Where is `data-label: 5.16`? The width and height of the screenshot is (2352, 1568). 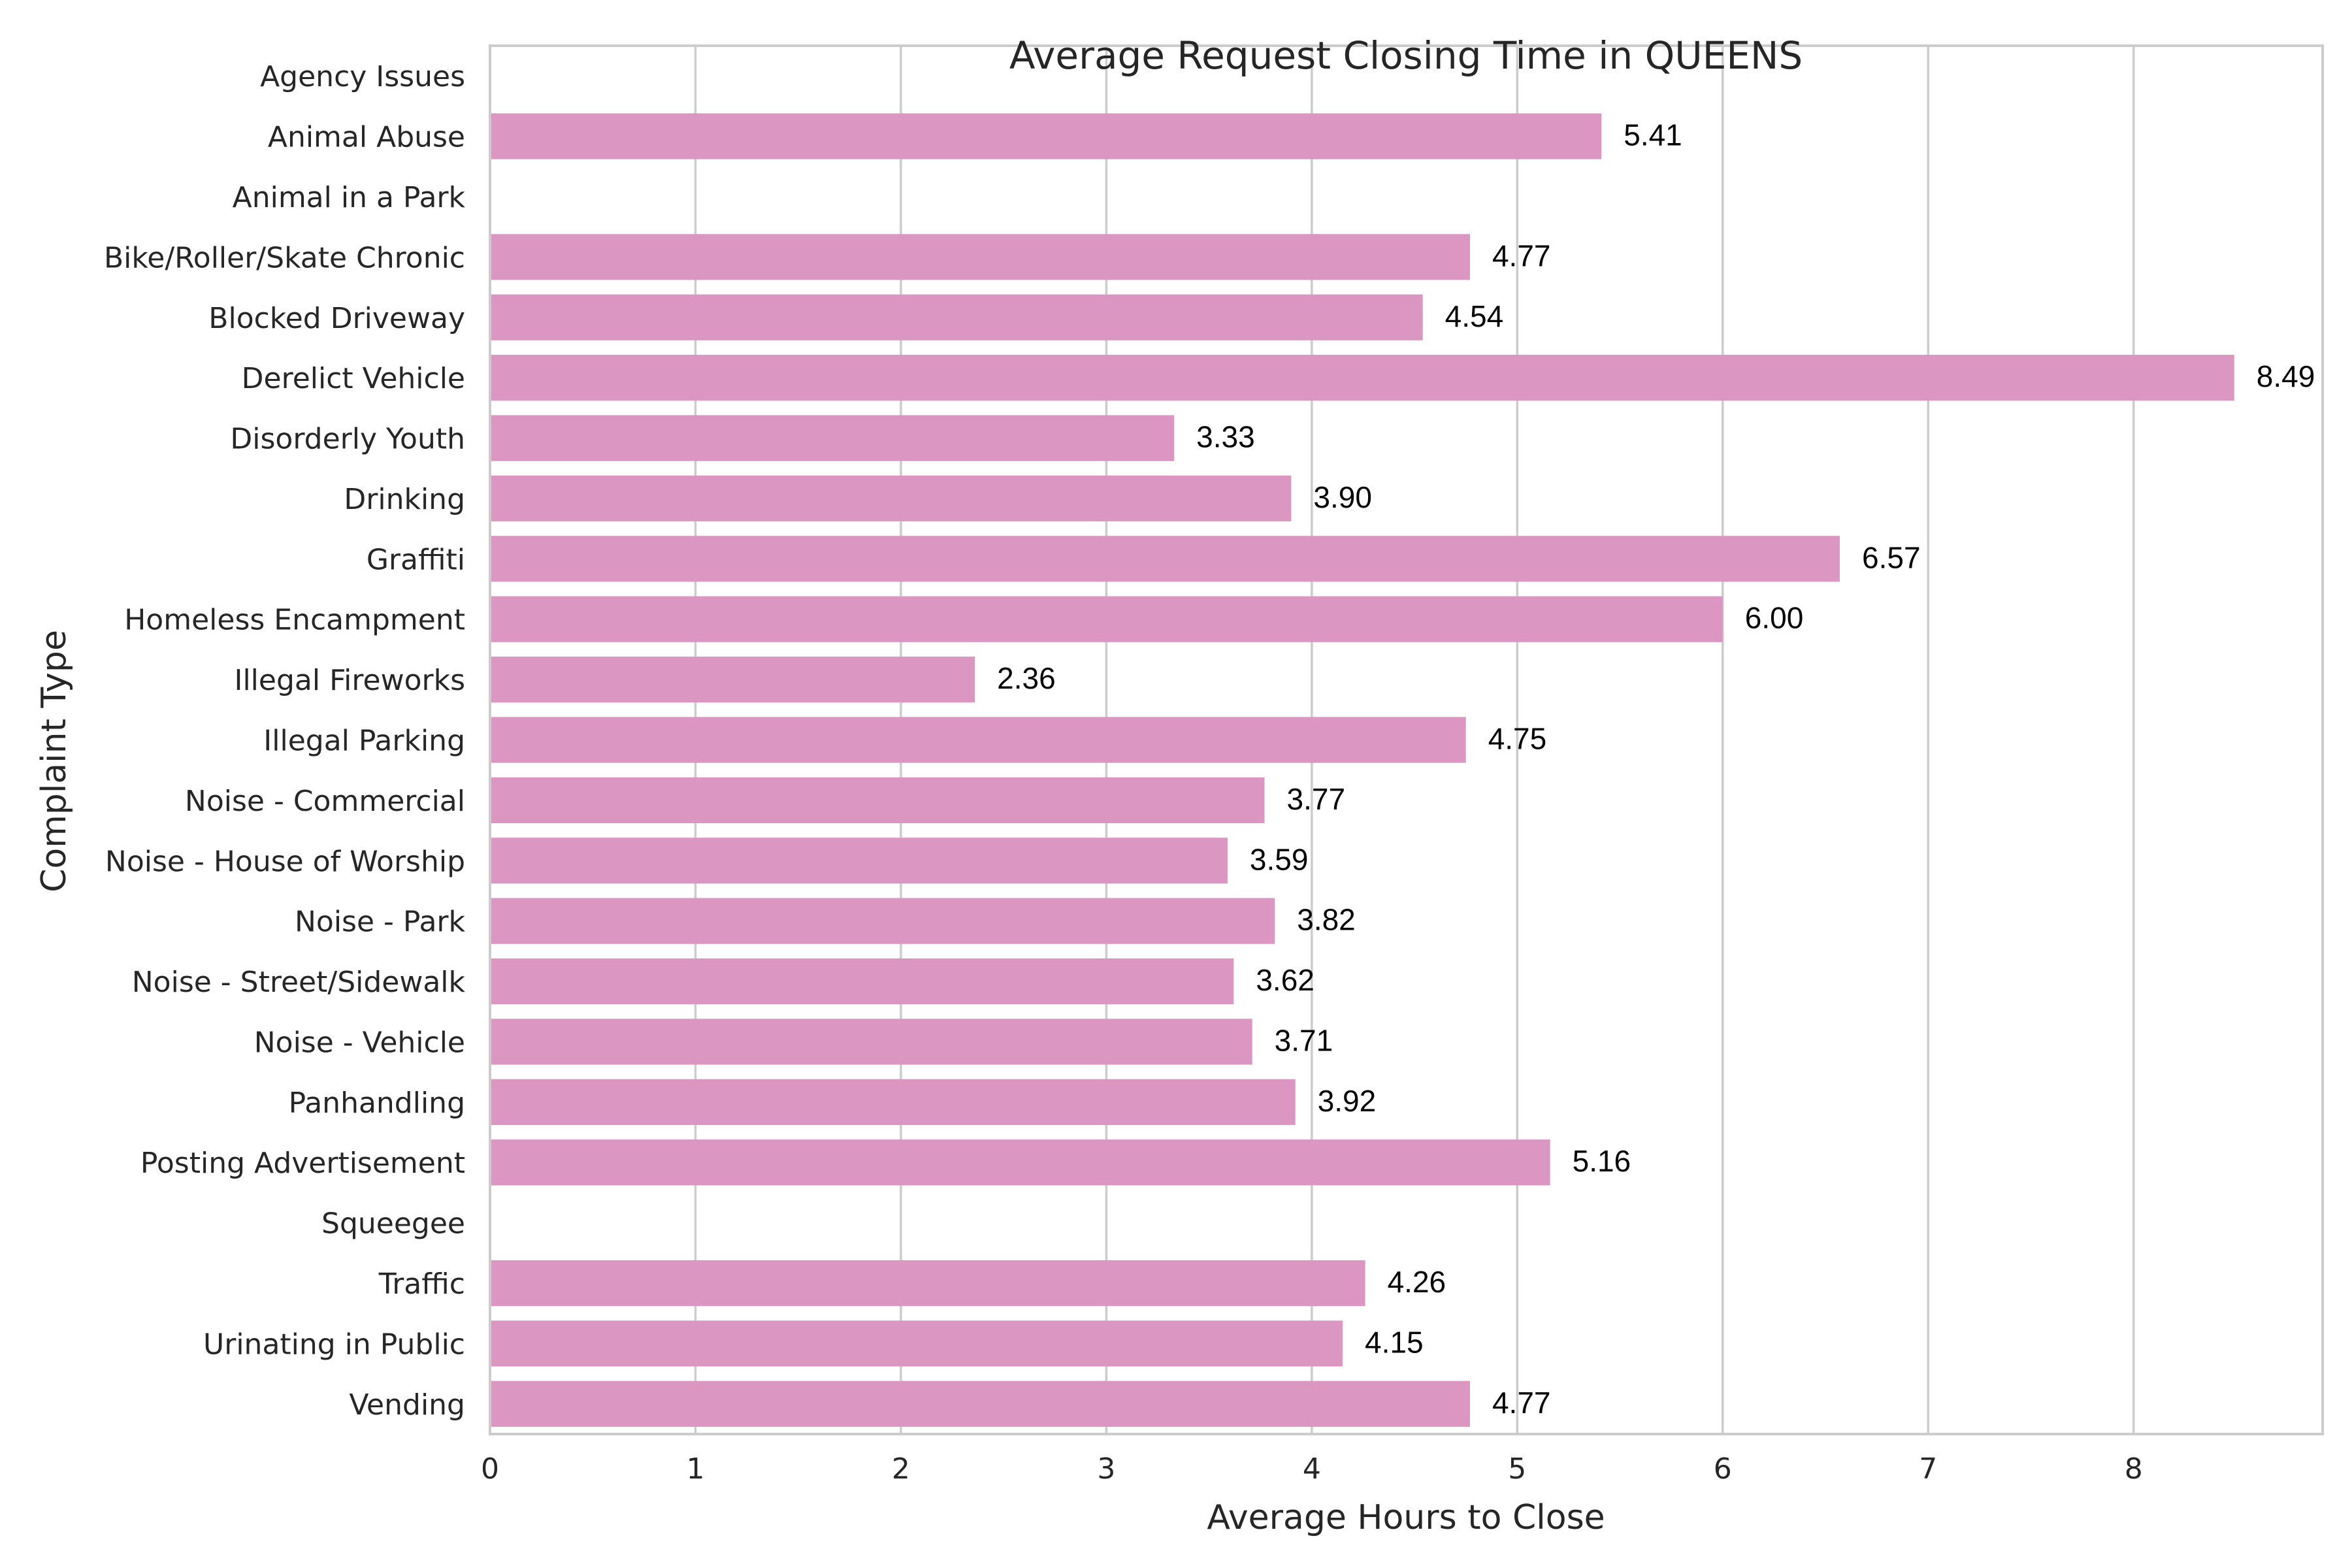
data-label: 5.16 is located at coordinates (1602, 1161).